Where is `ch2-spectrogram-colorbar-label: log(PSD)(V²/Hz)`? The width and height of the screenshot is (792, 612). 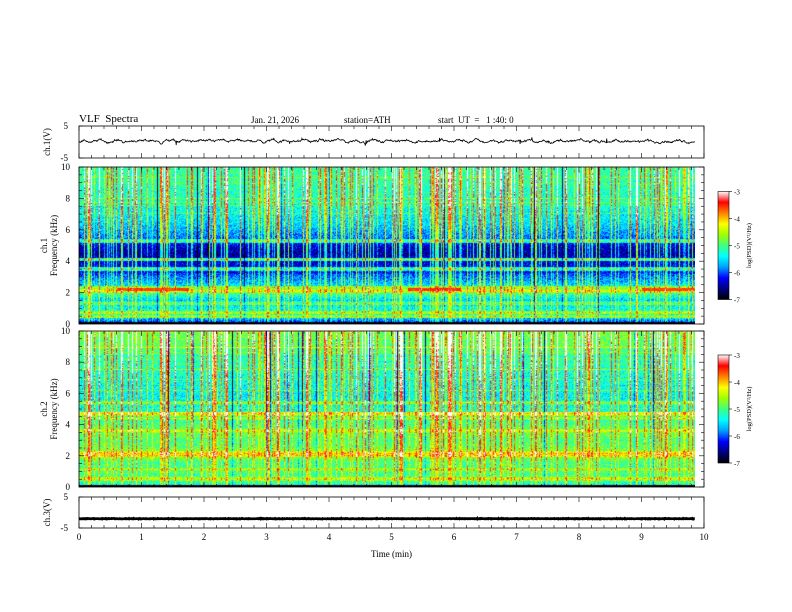
ch2-spectrogram-colorbar-label: log(PSD)(V²/Hz) is located at coordinates (749, 409).